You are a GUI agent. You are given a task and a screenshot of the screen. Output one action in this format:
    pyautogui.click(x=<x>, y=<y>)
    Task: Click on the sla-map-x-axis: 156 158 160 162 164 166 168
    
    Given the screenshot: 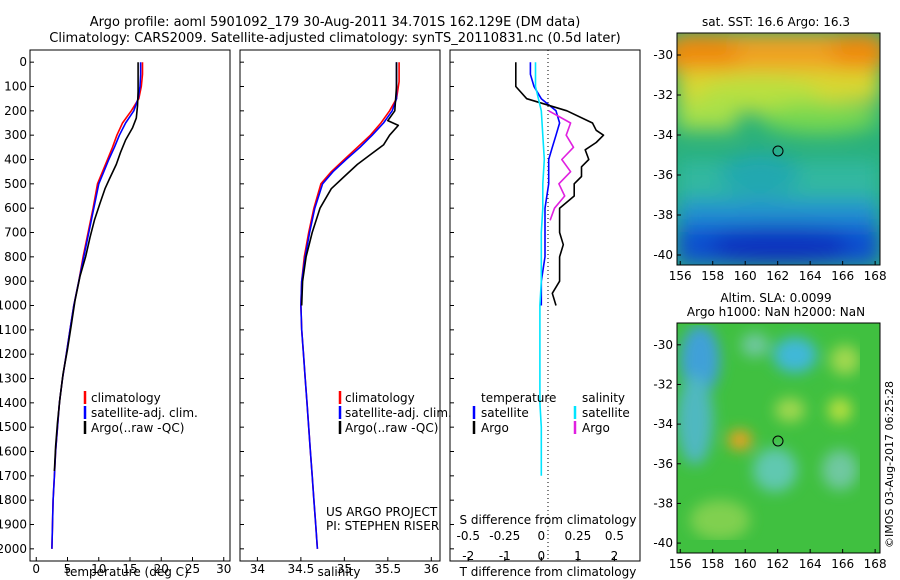 What is the action you would take?
    pyautogui.click(x=778, y=560)
    